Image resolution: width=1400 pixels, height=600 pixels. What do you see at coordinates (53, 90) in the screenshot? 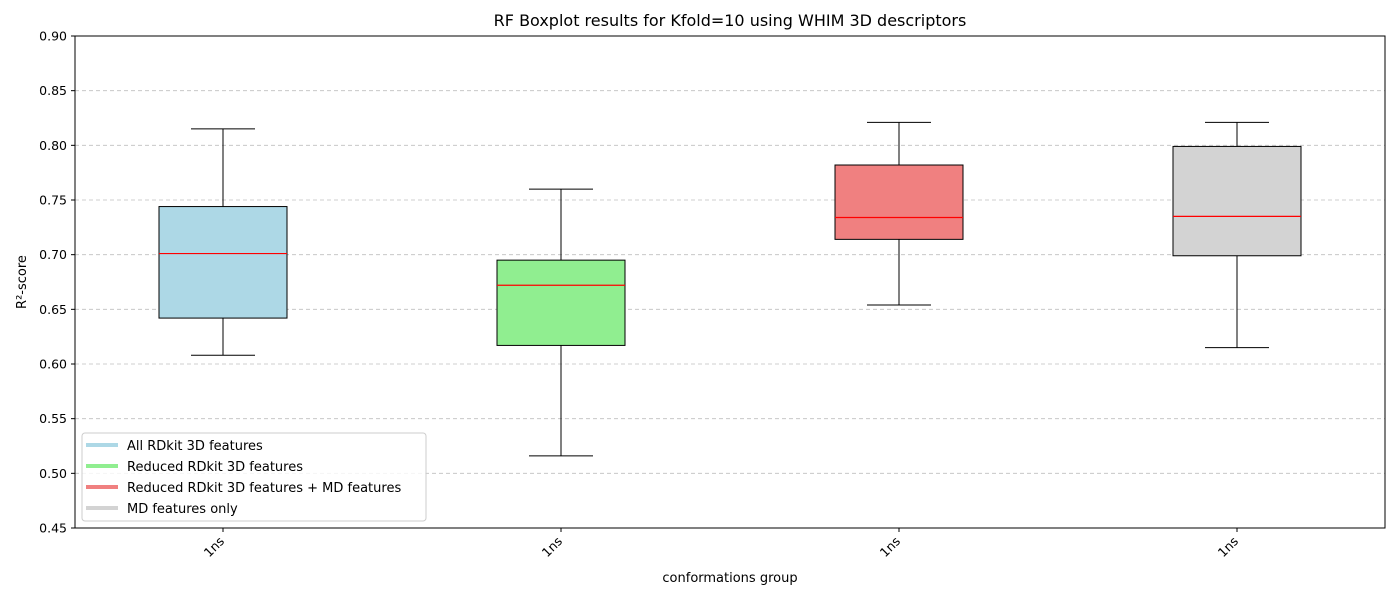
I see `y-tick-label: 0.85` at bounding box center [53, 90].